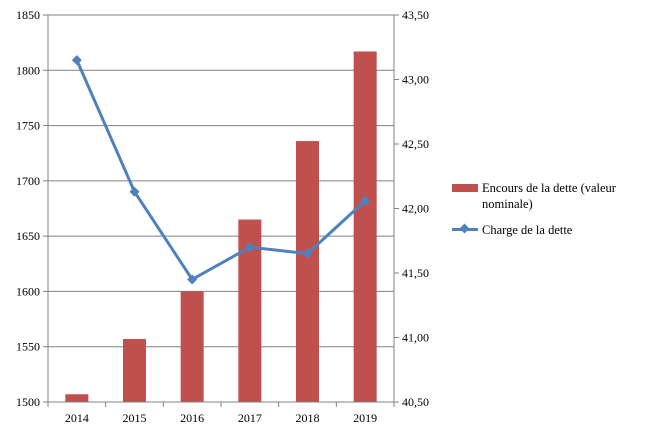  Describe the element at coordinates (549, 196) in the screenshot. I see `legend-label-bar-series: Encours de la dette (valeur nominale)` at that location.